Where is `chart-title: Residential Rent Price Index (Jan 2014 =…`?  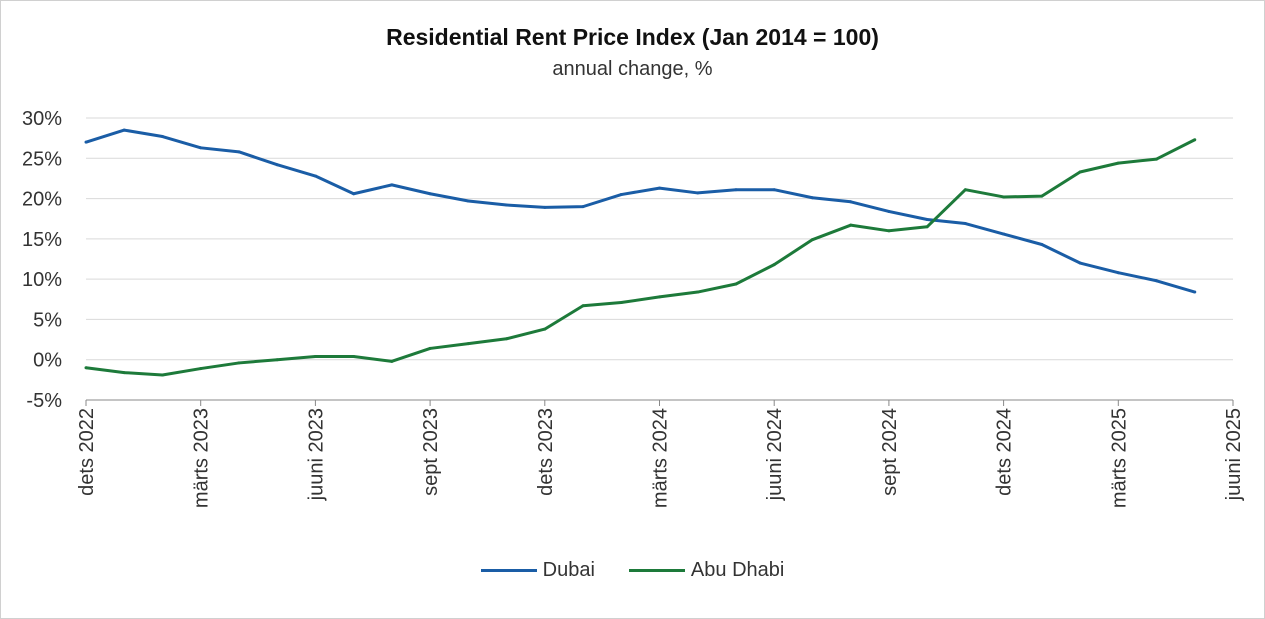 chart-title: Residential Rent Price Index (Jan 2014 =… is located at coordinates (632, 37).